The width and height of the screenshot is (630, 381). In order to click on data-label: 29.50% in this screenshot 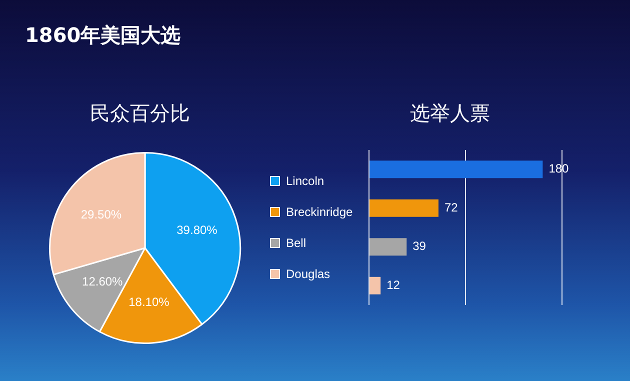, I will do `click(101, 214)`.